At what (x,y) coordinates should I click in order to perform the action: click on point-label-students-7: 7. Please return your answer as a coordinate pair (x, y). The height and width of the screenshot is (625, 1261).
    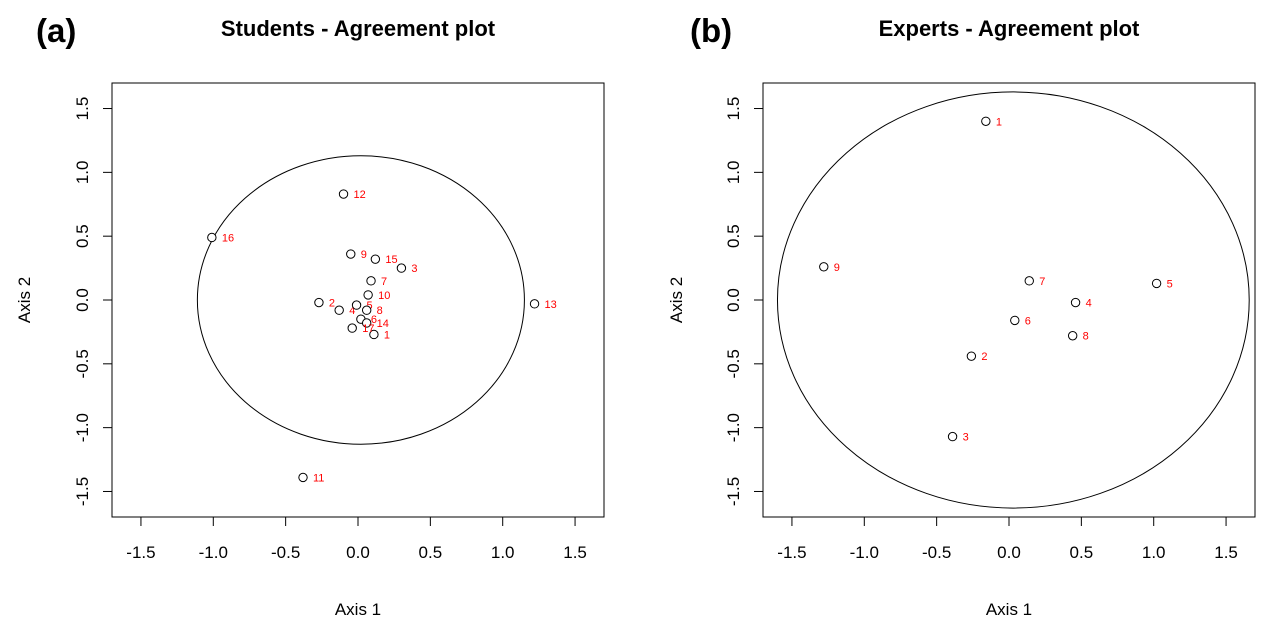
    Looking at the image, I should click on (384, 282).